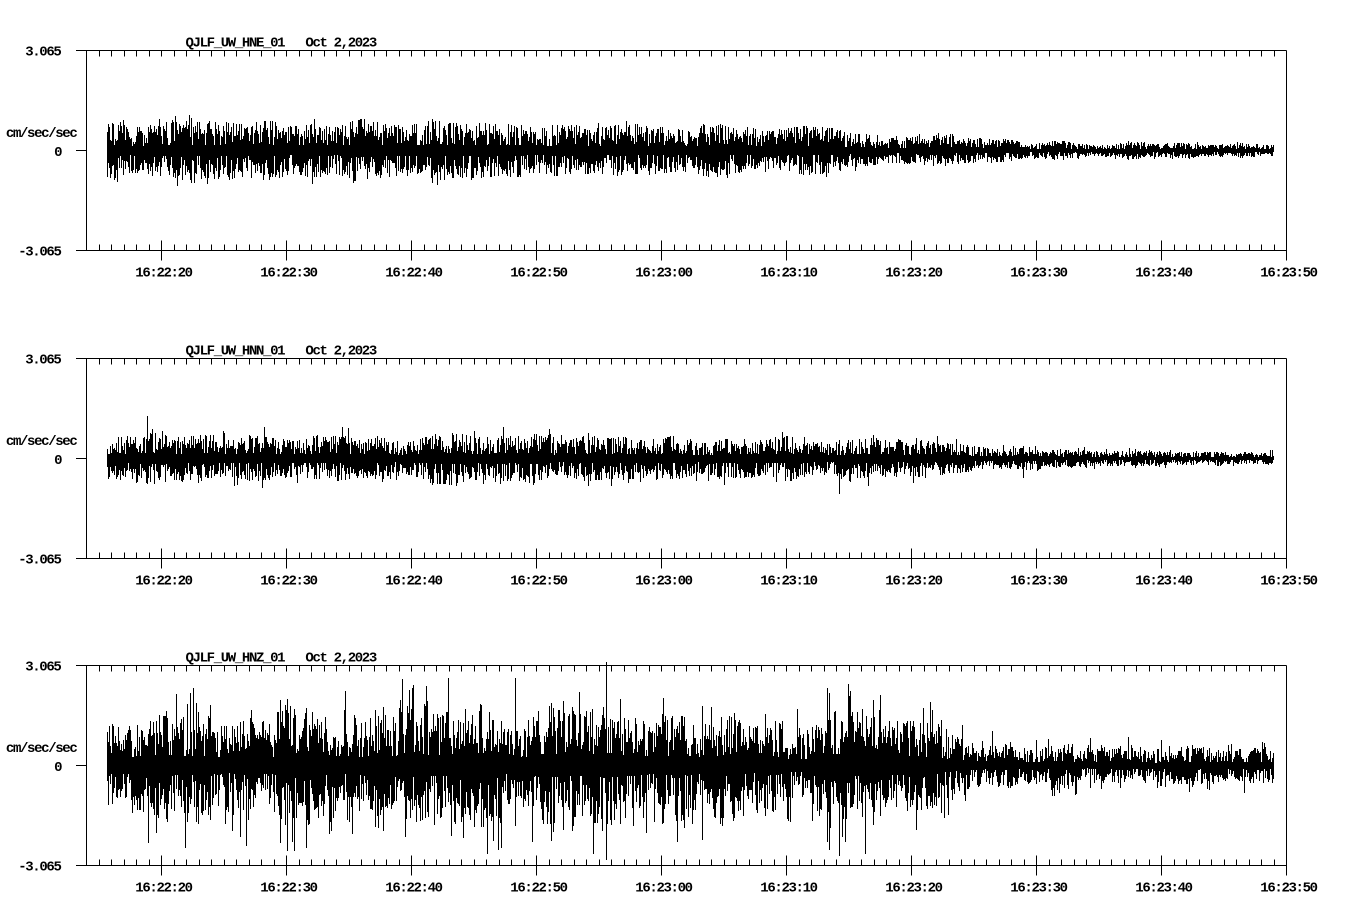  Describe the element at coordinates (236, 659) in the screenshot. I see `svg-text: QJLF_UW_HNZ_01` at that location.